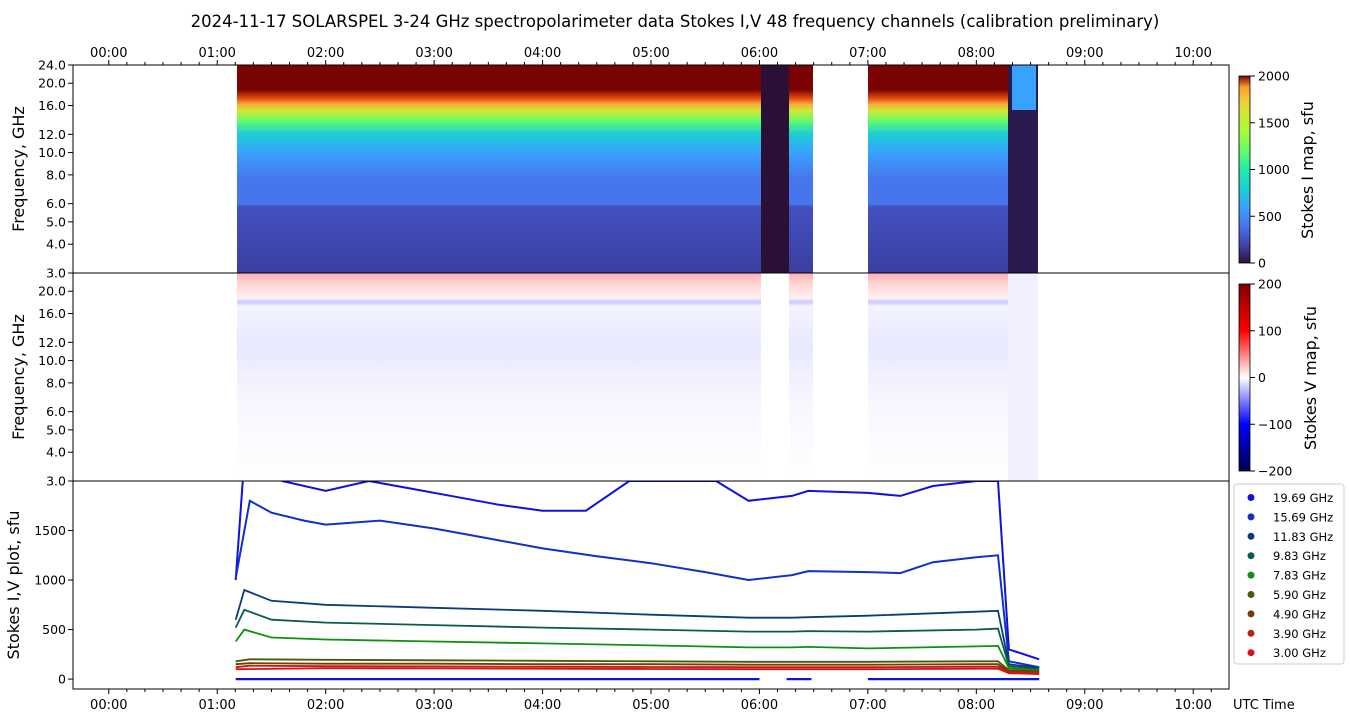 The width and height of the screenshot is (1350, 725). Describe the element at coordinates (1299, 653) in the screenshot. I see `legend-label: 3.00 GHz` at that location.